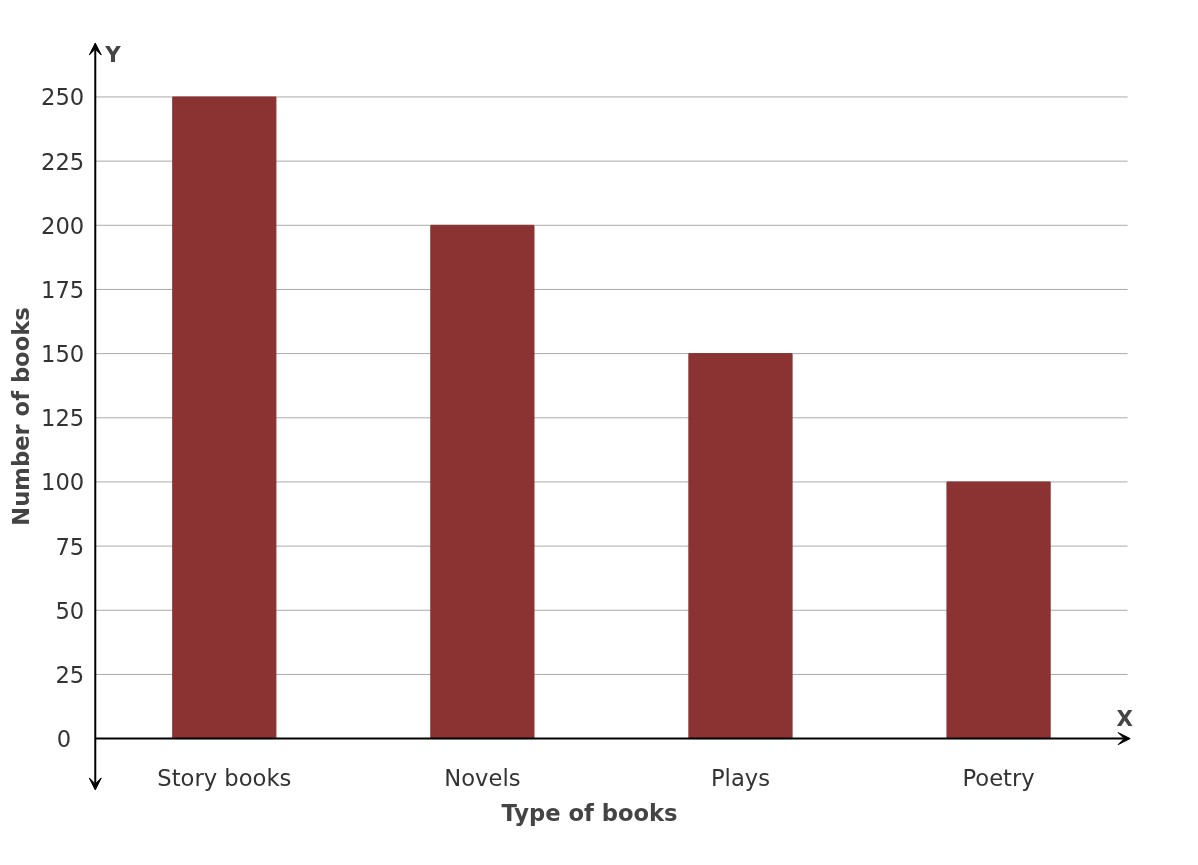 This screenshot has width=1198, height=865. I want to click on y-tick-label: 125, so click(63, 418).